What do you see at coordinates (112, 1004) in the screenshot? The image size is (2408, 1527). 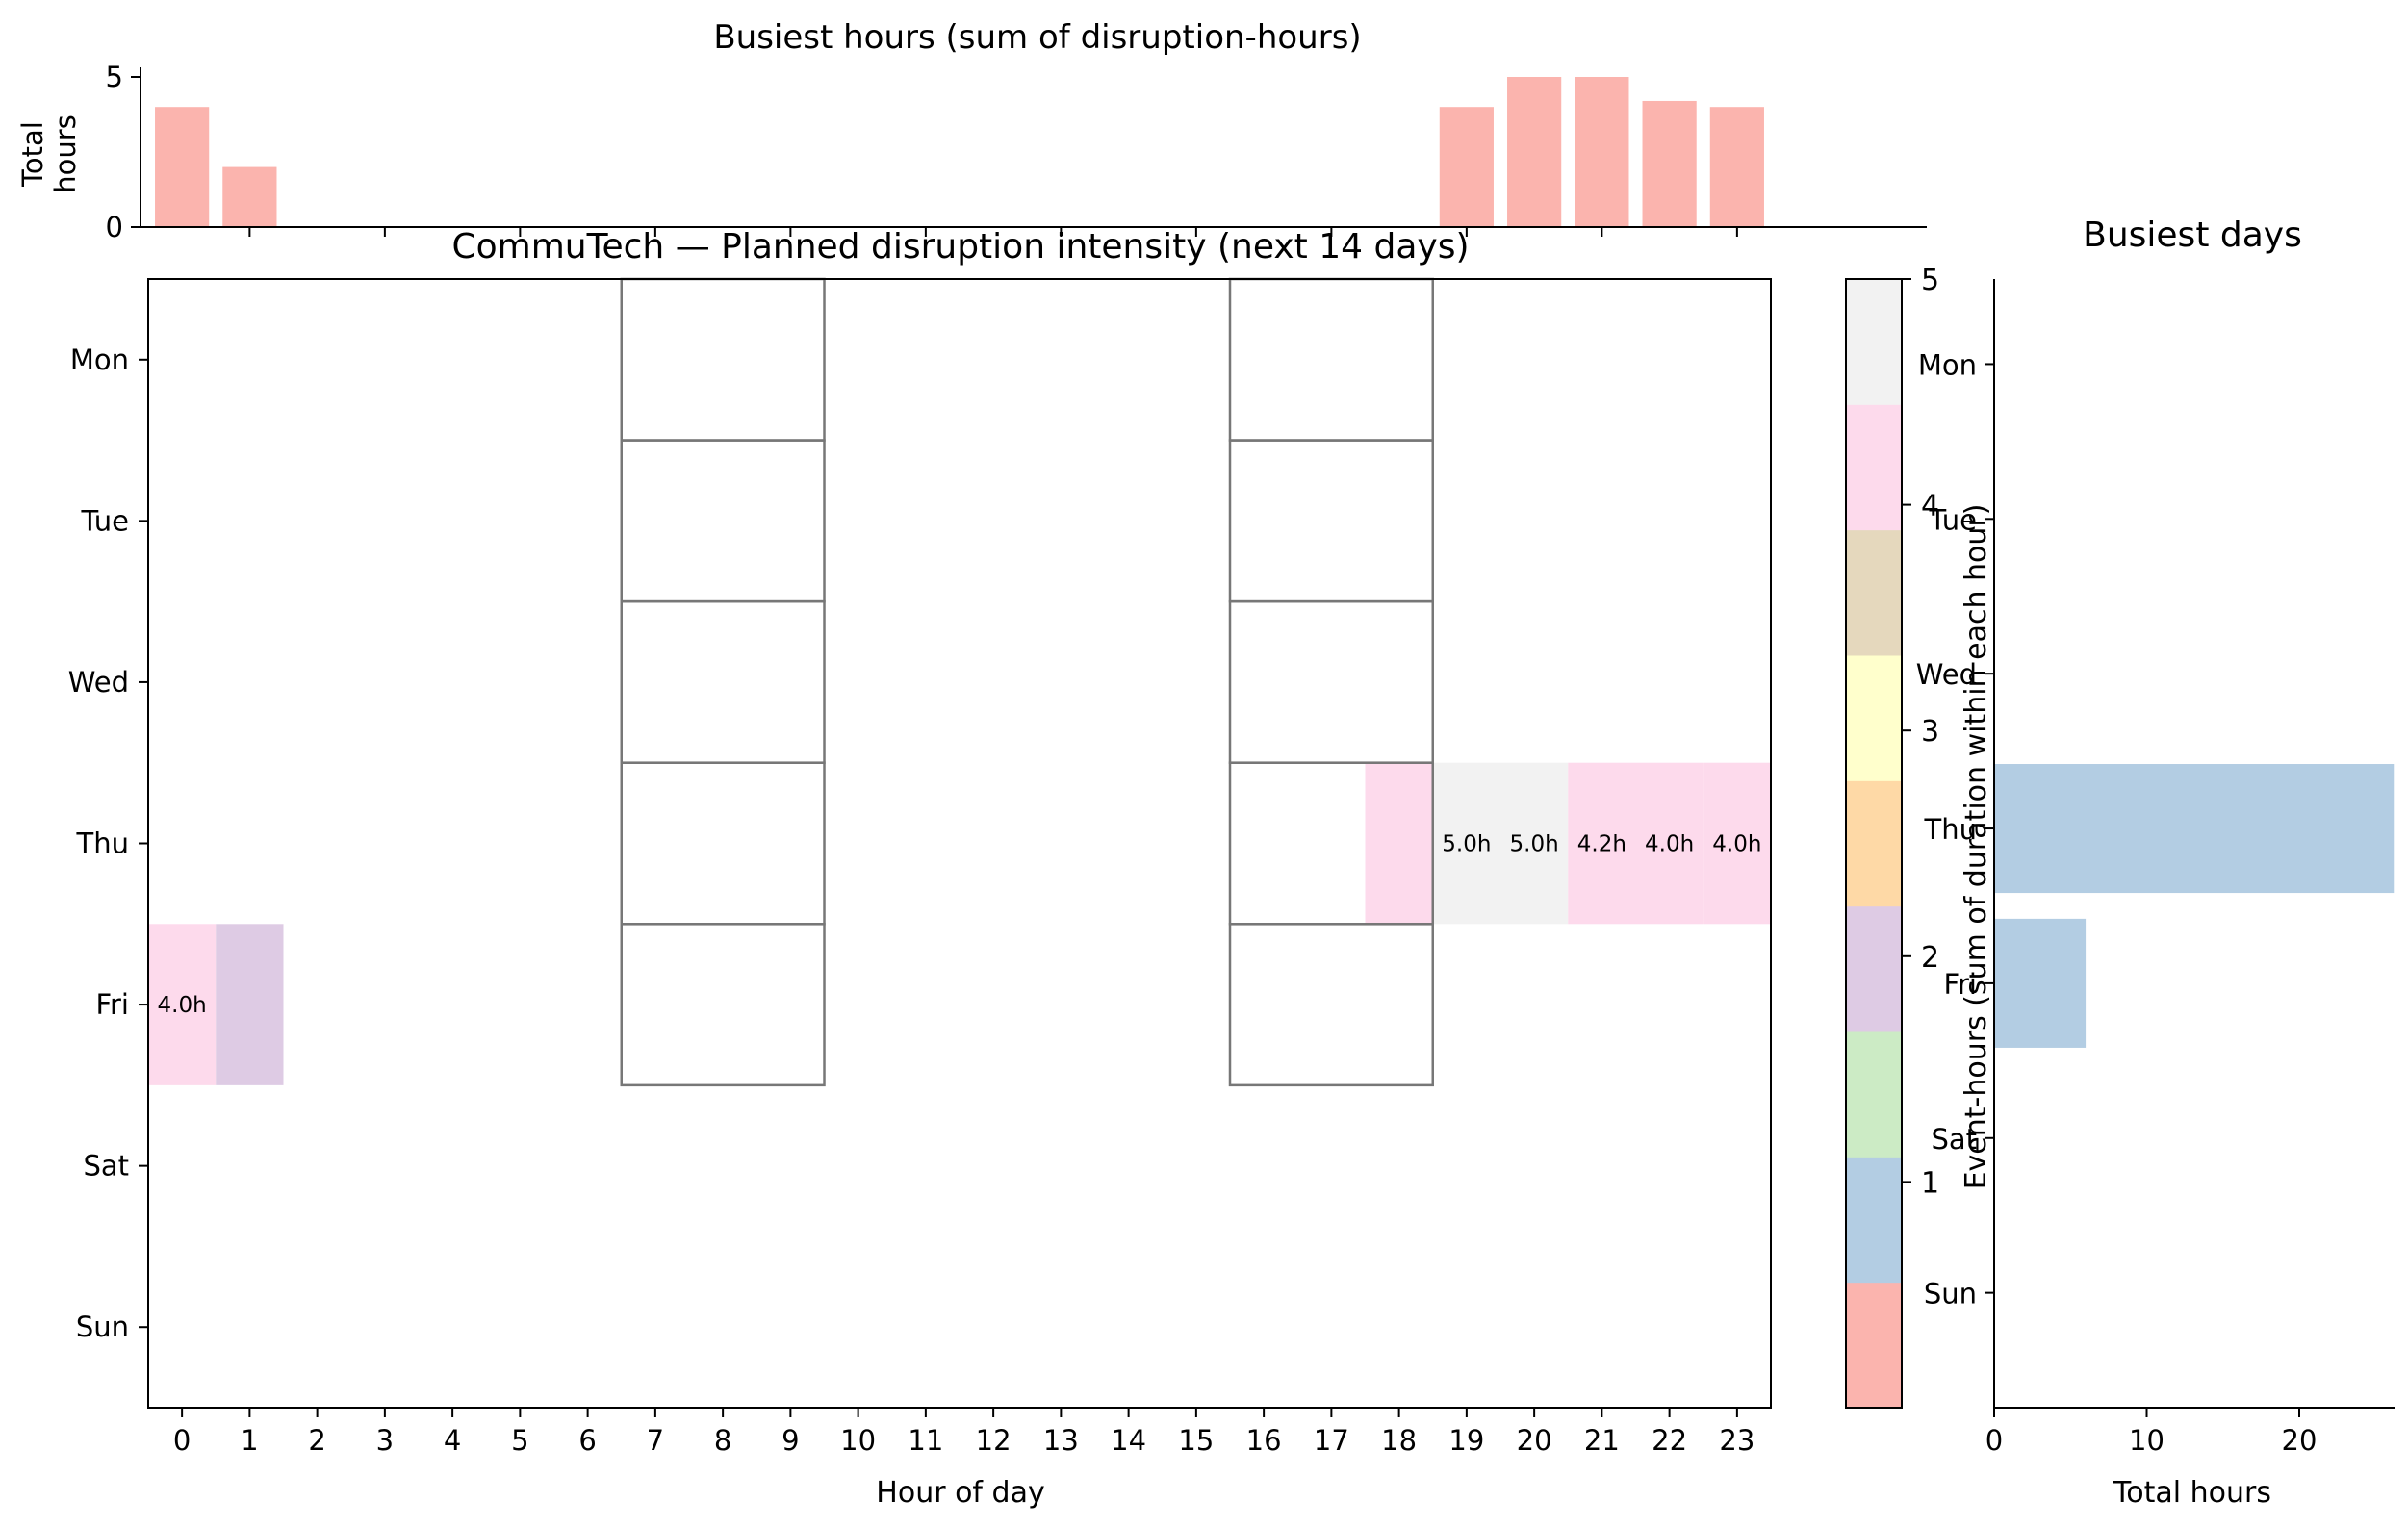 I see `y-tick-label: Fri` at bounding box center [112, 1004].